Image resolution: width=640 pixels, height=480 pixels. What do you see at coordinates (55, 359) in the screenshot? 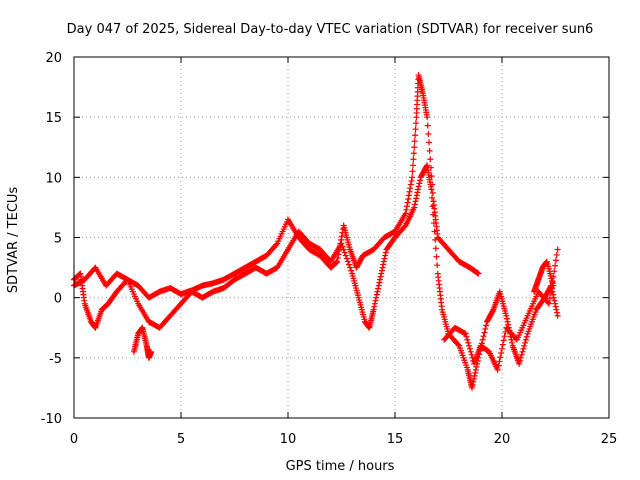
I see `y-tick-label: -5` at bounding box center [55, 359].